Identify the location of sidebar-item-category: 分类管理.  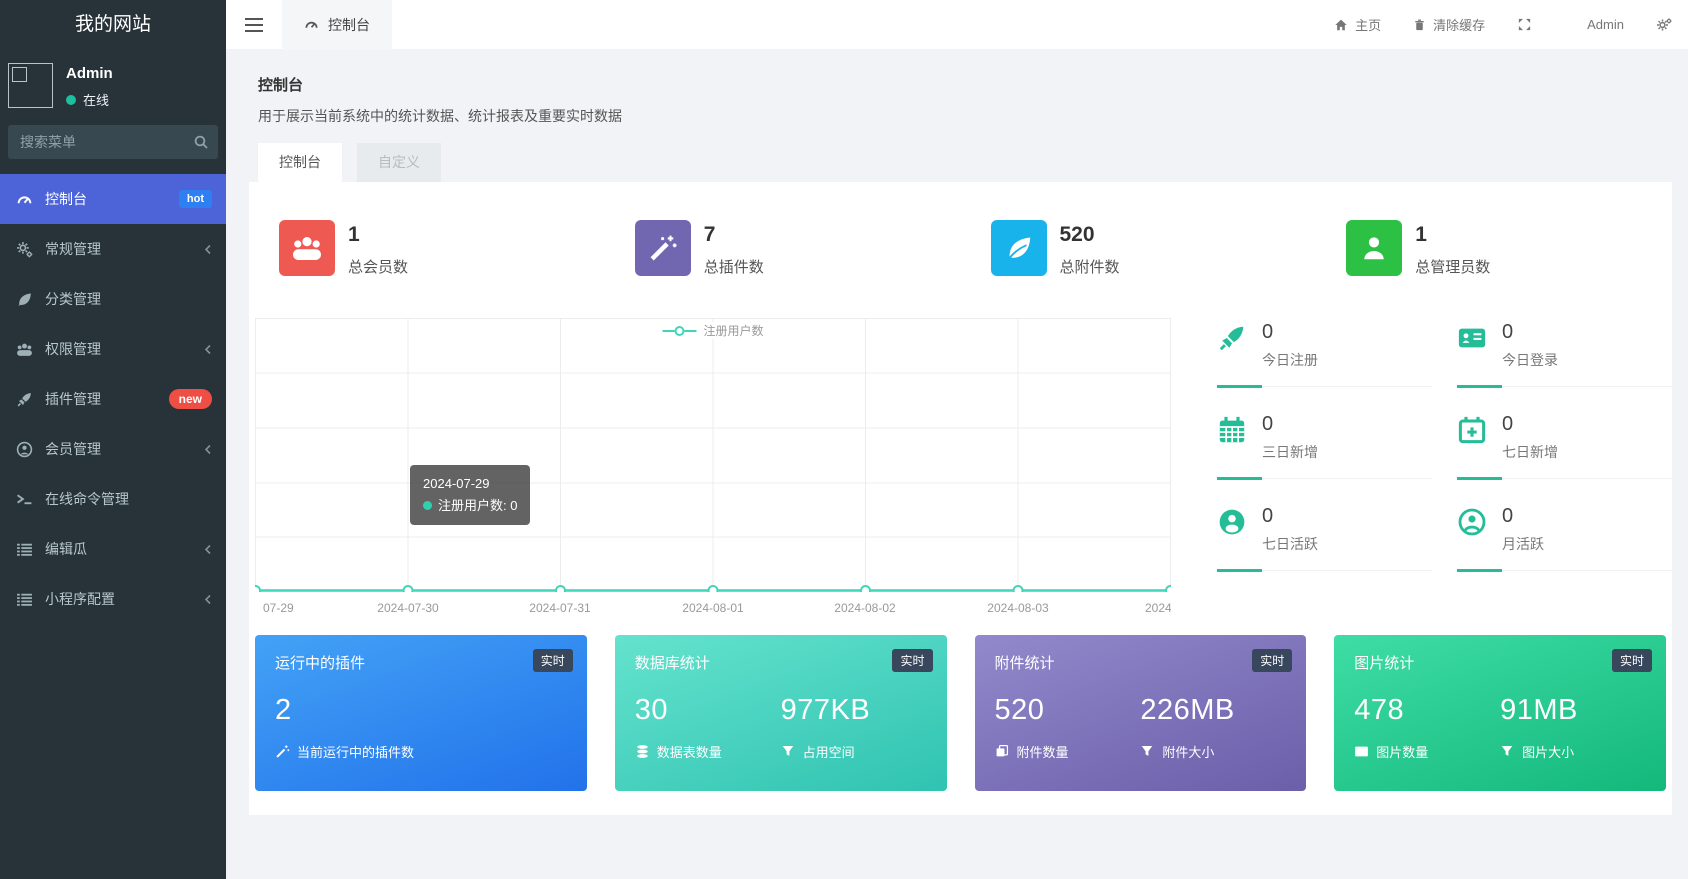
(113, 299).